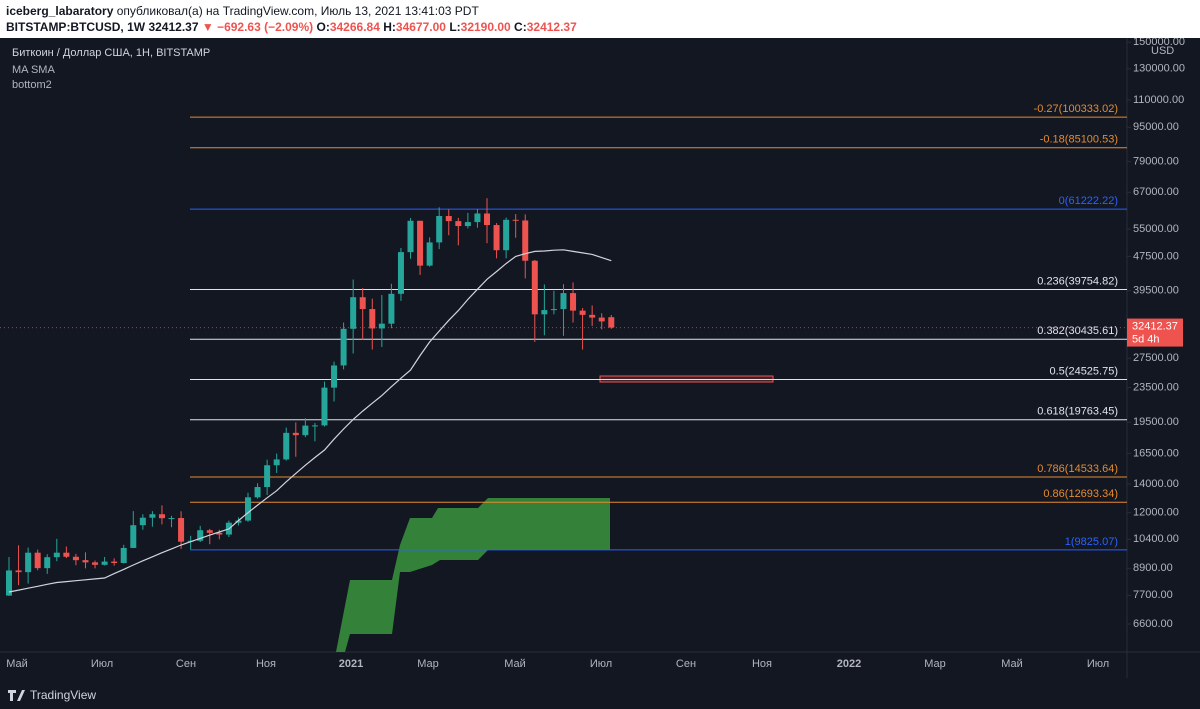 Image resolution: width=1200 pixels, height=709 pixels. What do you see at coordinates (455, 27) in the screenshot?
I see `l-key: L:` at bounding box center [455, 27].